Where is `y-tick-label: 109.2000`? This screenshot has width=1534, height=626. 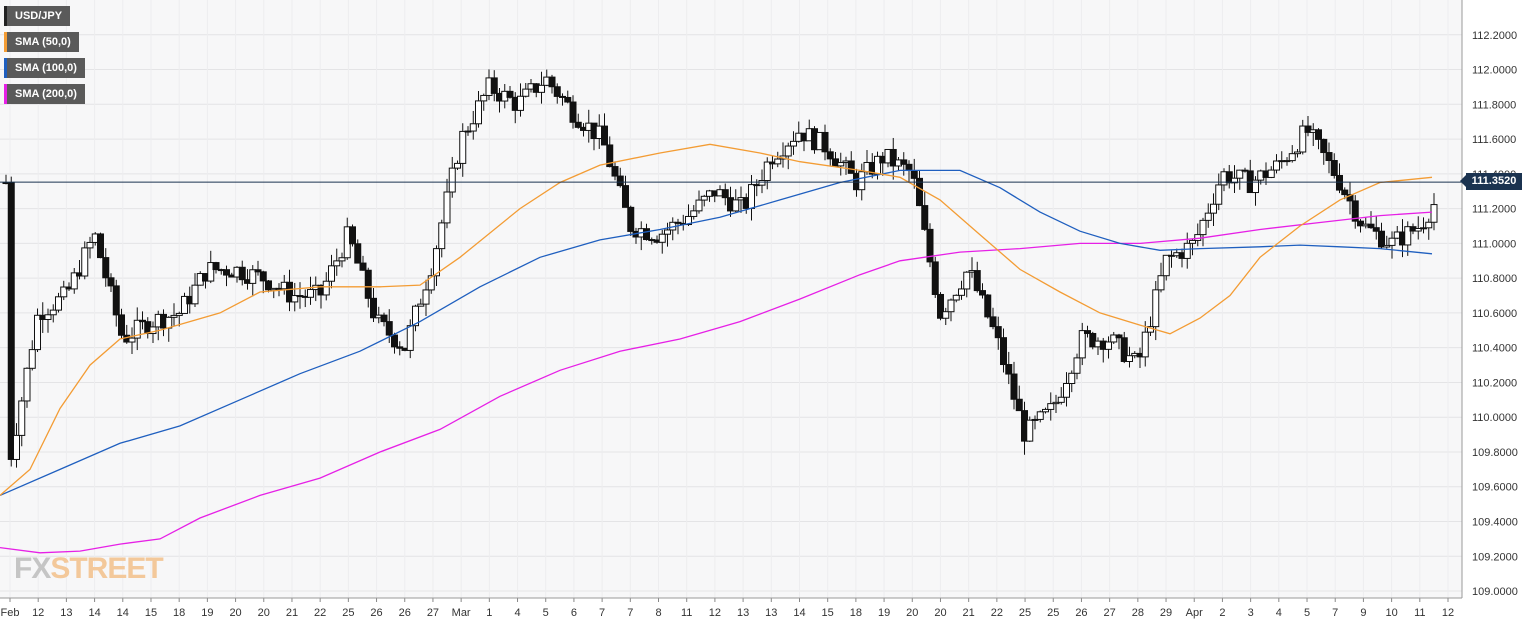
y-tick-label: 109.2000 is located at coordinates (1495, 557).